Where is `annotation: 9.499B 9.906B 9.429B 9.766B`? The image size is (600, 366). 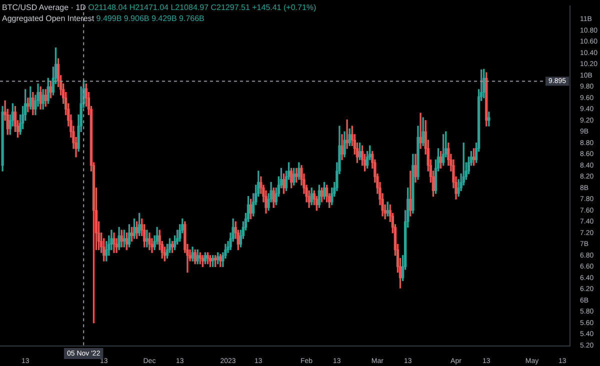
annotation: 9.499B 9.906B 9.429B 9.766B is located at coordinates (150, 18).